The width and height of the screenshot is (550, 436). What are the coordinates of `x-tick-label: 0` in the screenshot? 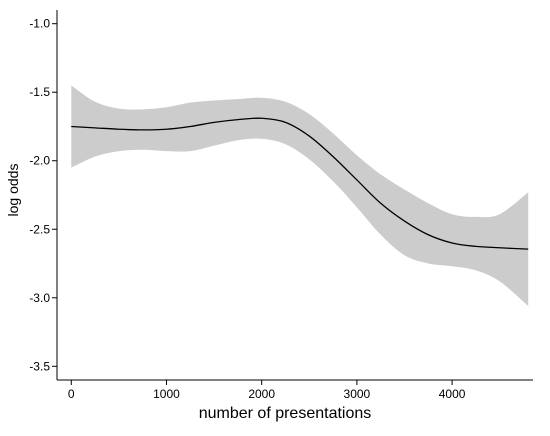 It's located at (71, 394).